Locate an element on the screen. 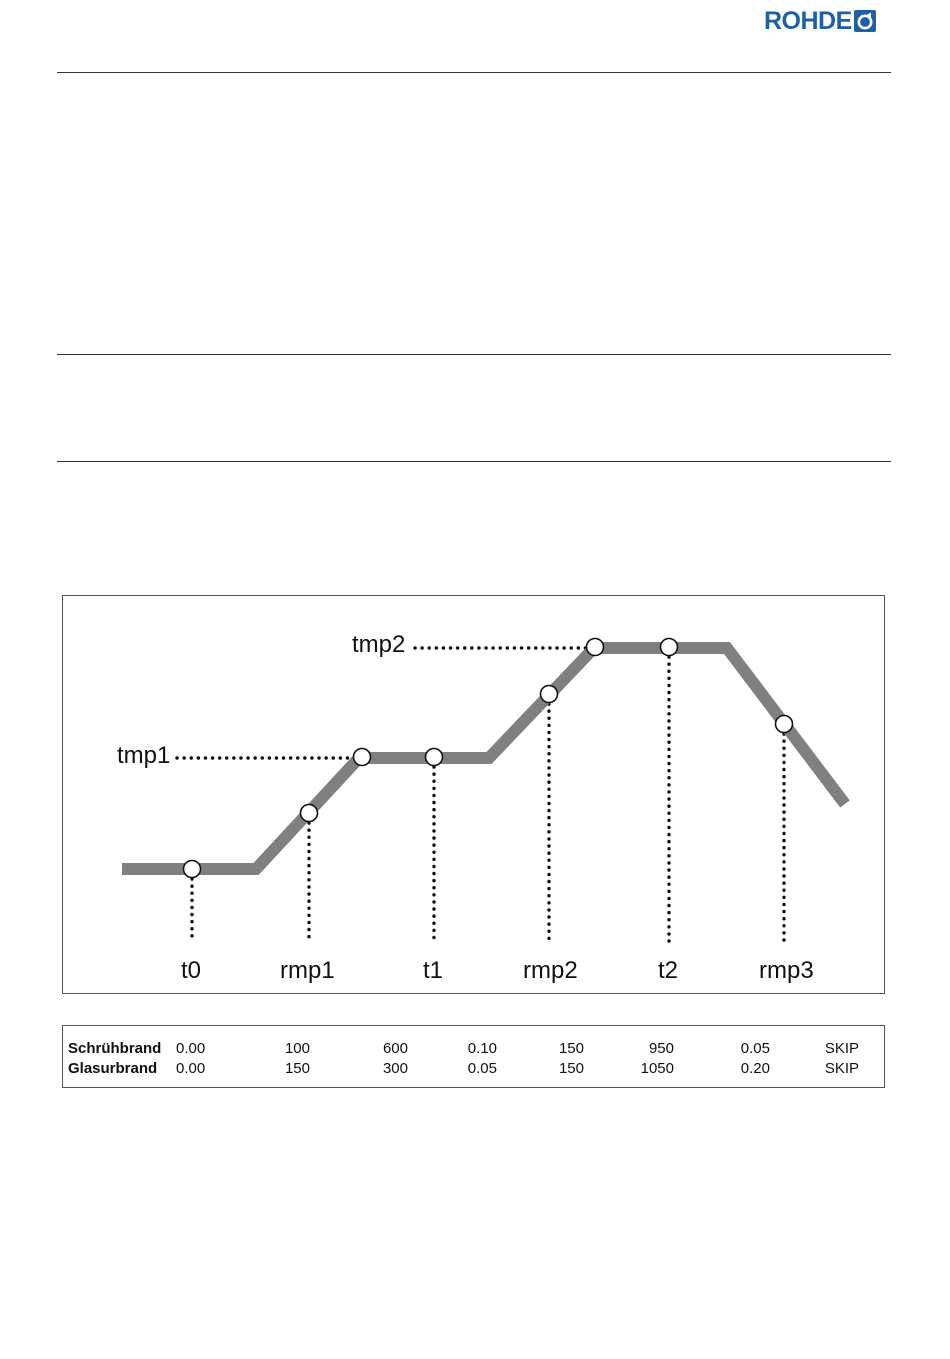  rmp3-marker is located at coordinates (784, 724).